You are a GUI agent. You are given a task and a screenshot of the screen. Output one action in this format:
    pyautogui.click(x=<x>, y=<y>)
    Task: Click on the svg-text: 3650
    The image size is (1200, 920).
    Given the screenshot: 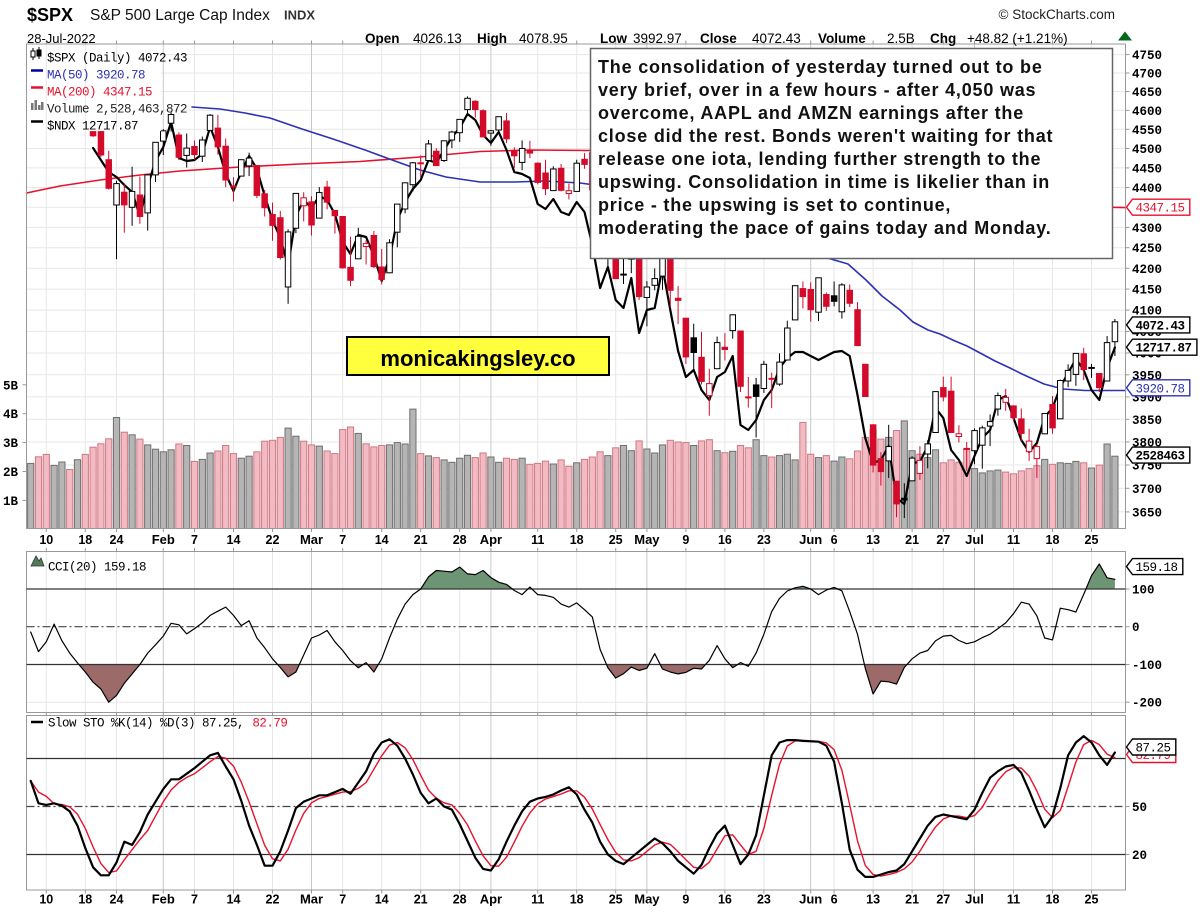 What is the action you would take?
    pyautogui.click(x=1147, y=513)
    